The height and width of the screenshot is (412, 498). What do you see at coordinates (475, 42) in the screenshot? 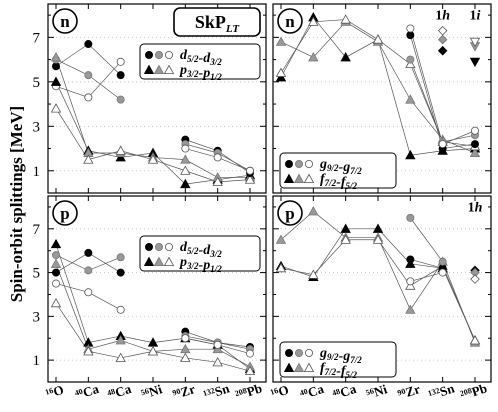
I see `data-point-triangle-down` at bounding box center [475, 42].